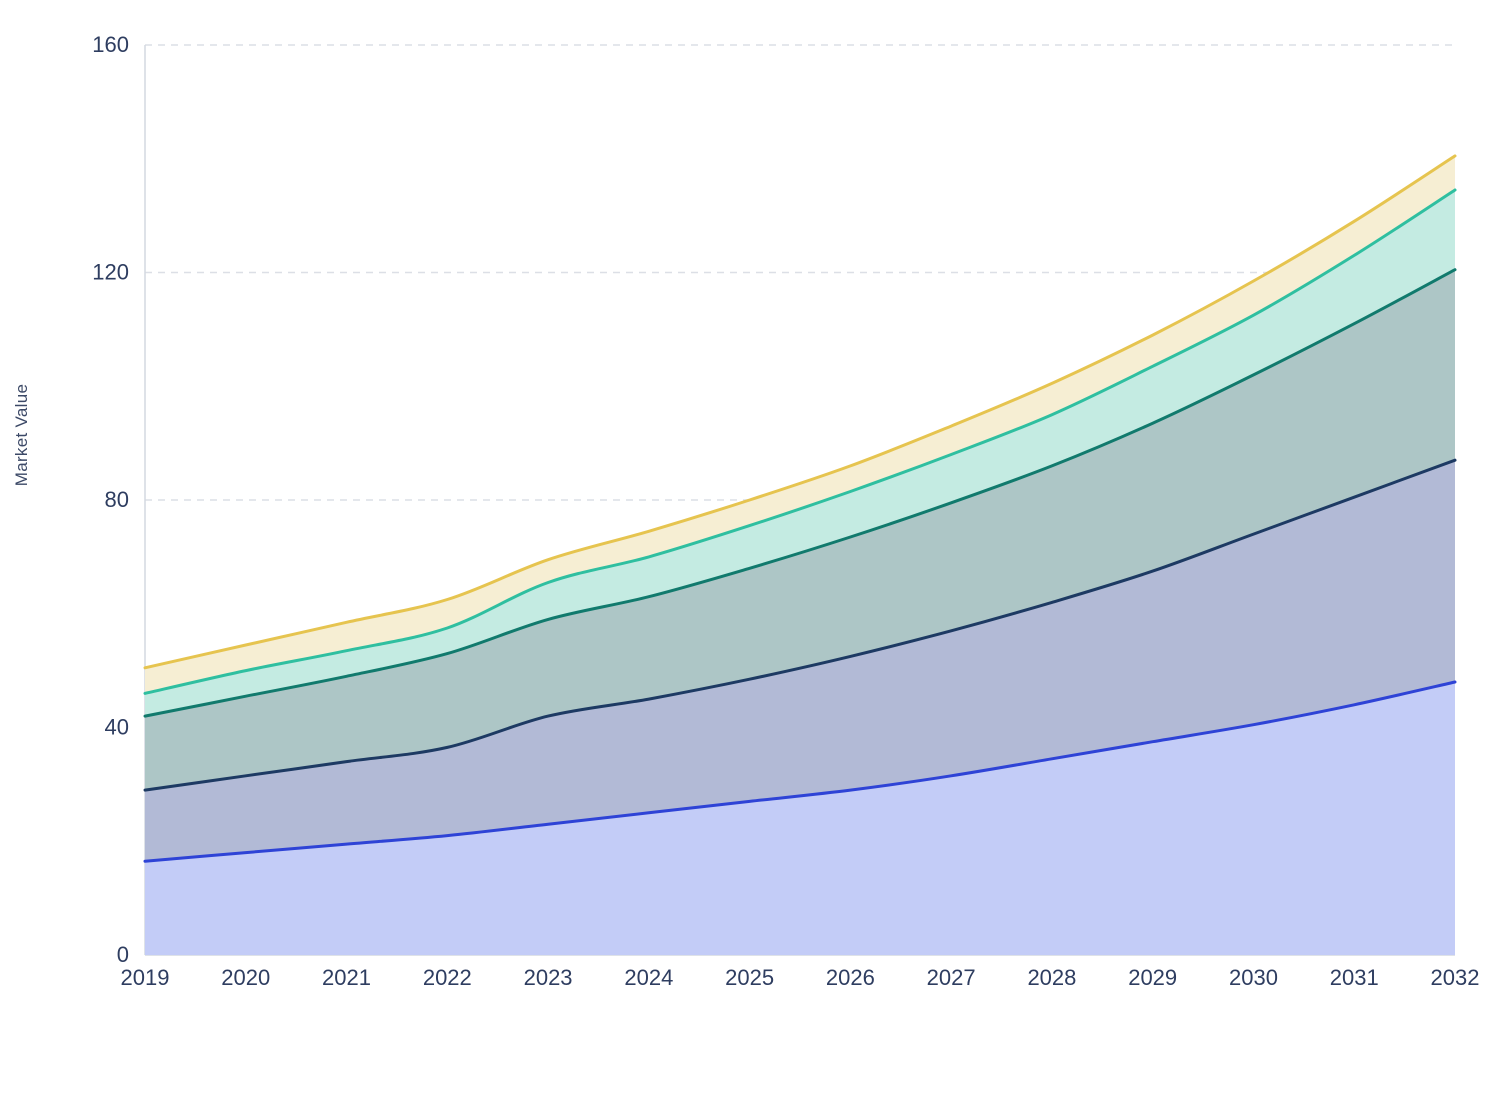  What do you see at coordinates (749, 977) in the screenshot?
I see `x-tick-label-2025: 2025` at bounding box center [749, 977].